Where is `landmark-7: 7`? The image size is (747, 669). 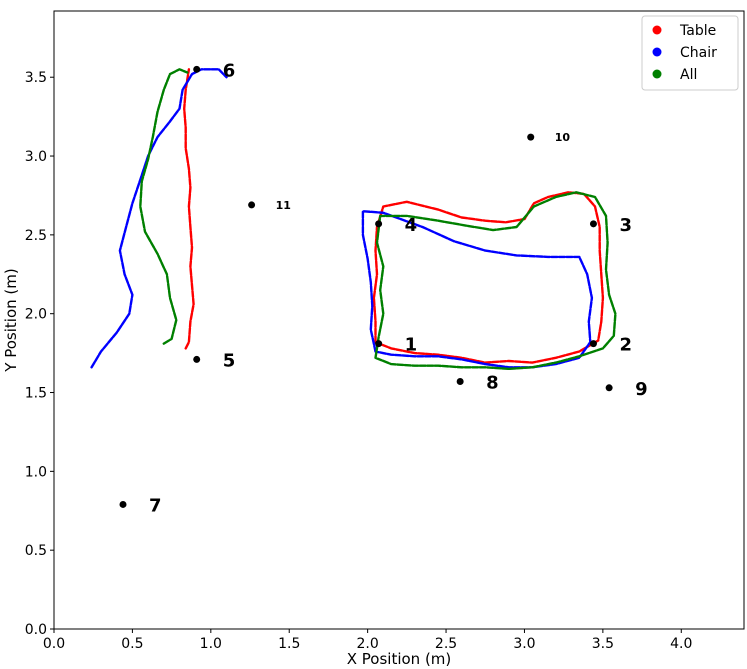 landmark-7: 7 is located at coordinates (140, 505).